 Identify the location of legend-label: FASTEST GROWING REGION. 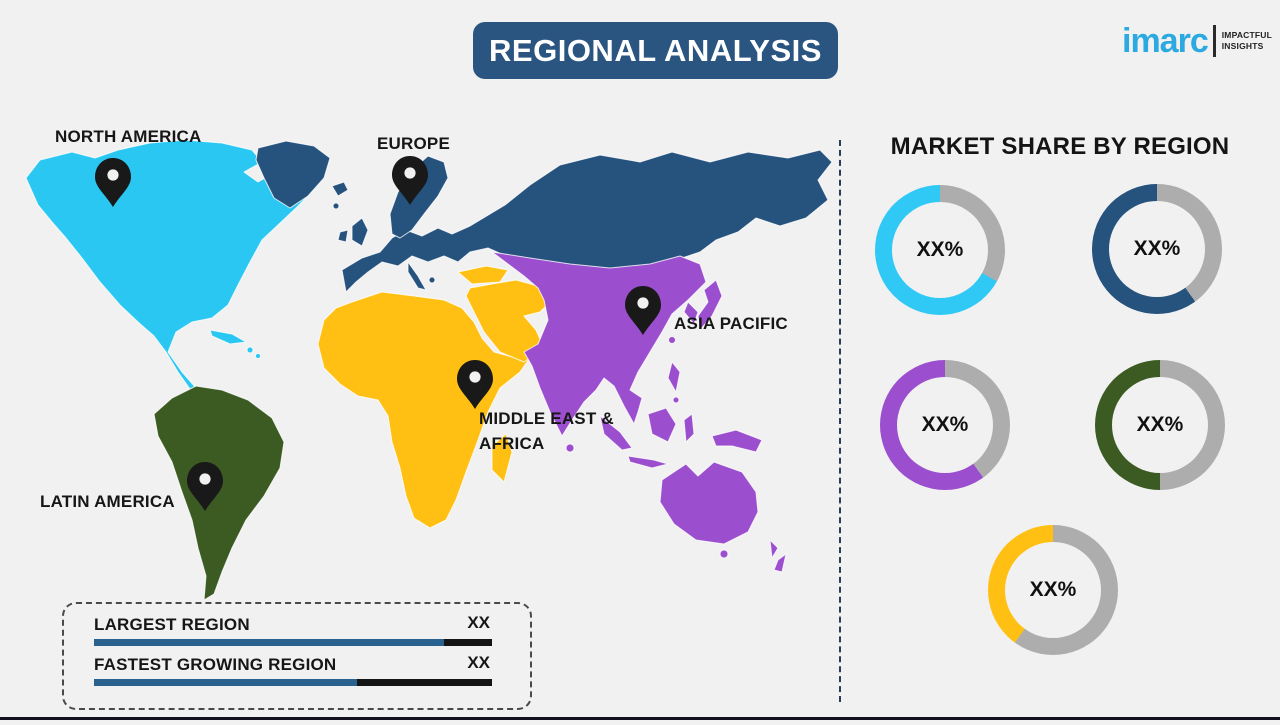
(215, 664).